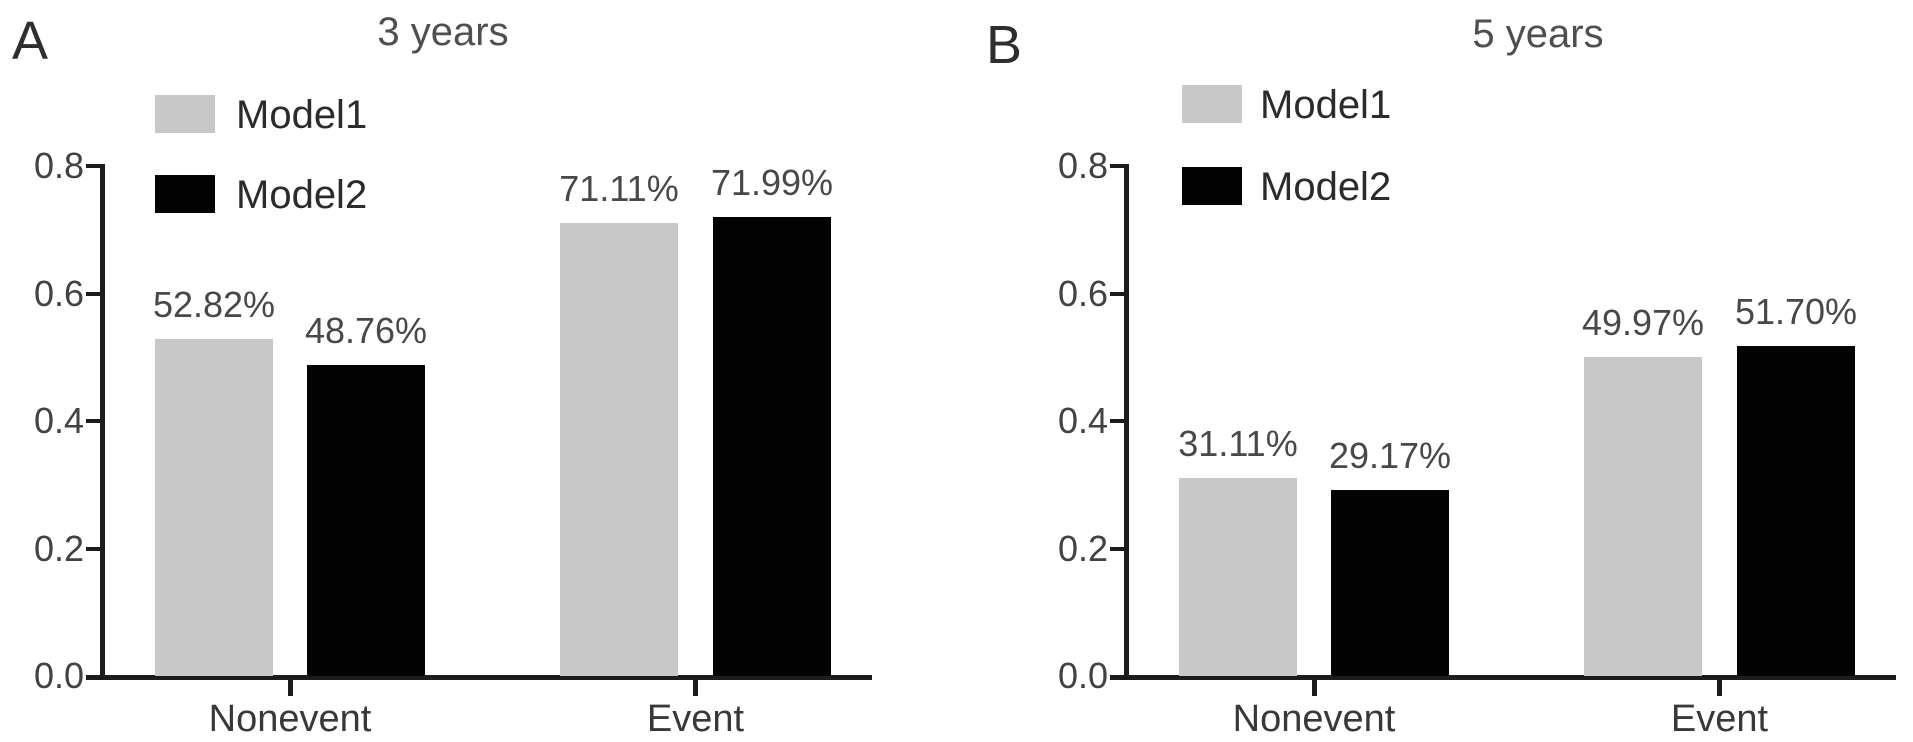  Describe the element at coordinates (1082, 675) in the screenshot. I see `y-axis-tick-label-b: 0.0` at that location.